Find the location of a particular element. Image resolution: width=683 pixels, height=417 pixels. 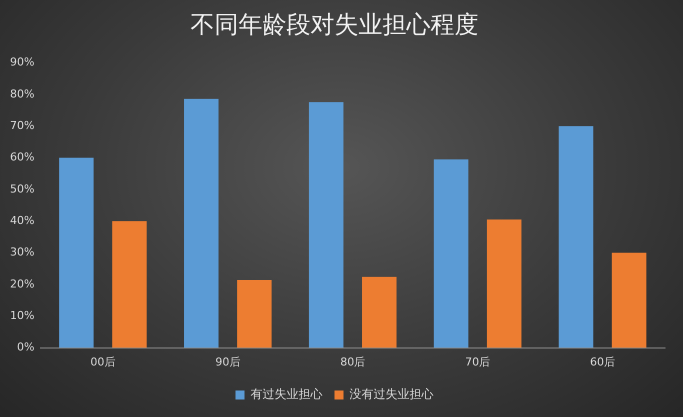

y-tick-label: 60% is located at coordinates (22, 157).